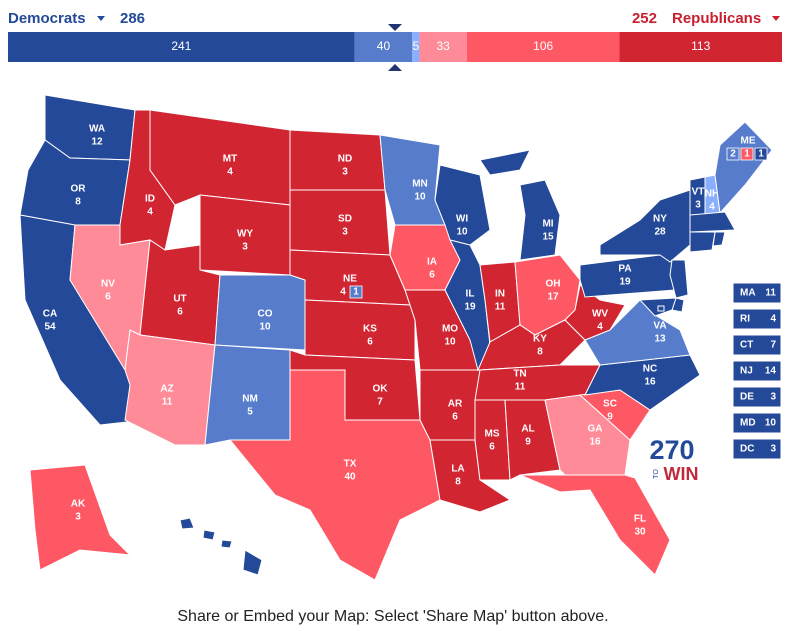  What do you see at coordinates (250, 399) in the screenshot?
I see `state-name: NM` at bounding box center [250, 399].